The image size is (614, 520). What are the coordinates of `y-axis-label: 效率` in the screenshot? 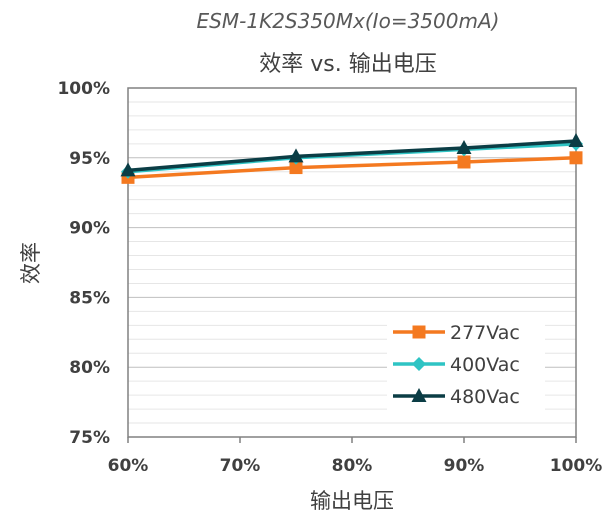 It's located at (31, 263).